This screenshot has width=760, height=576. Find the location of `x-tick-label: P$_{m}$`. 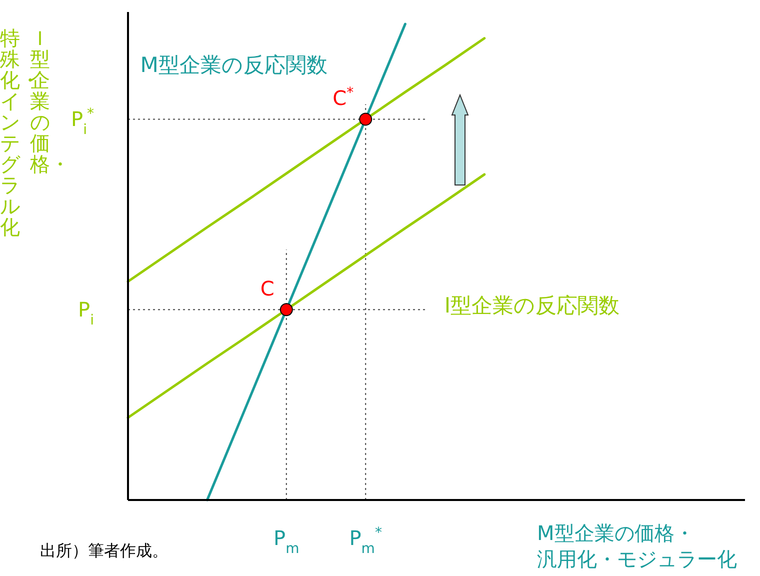

x-tick-label: P$_{m}$ is located at coordinates (287, 541).